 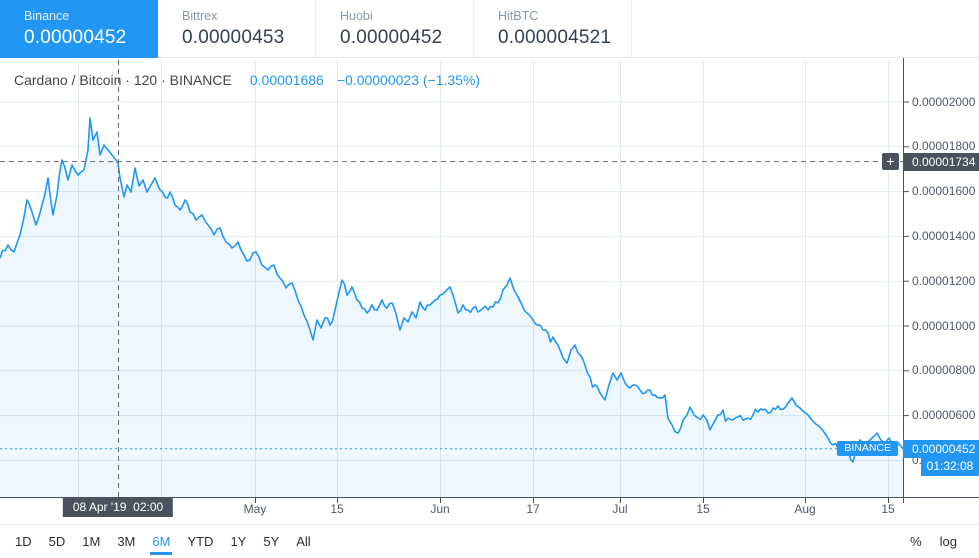 I want to click on range-3m: 3M, so click(x=126, y=541).